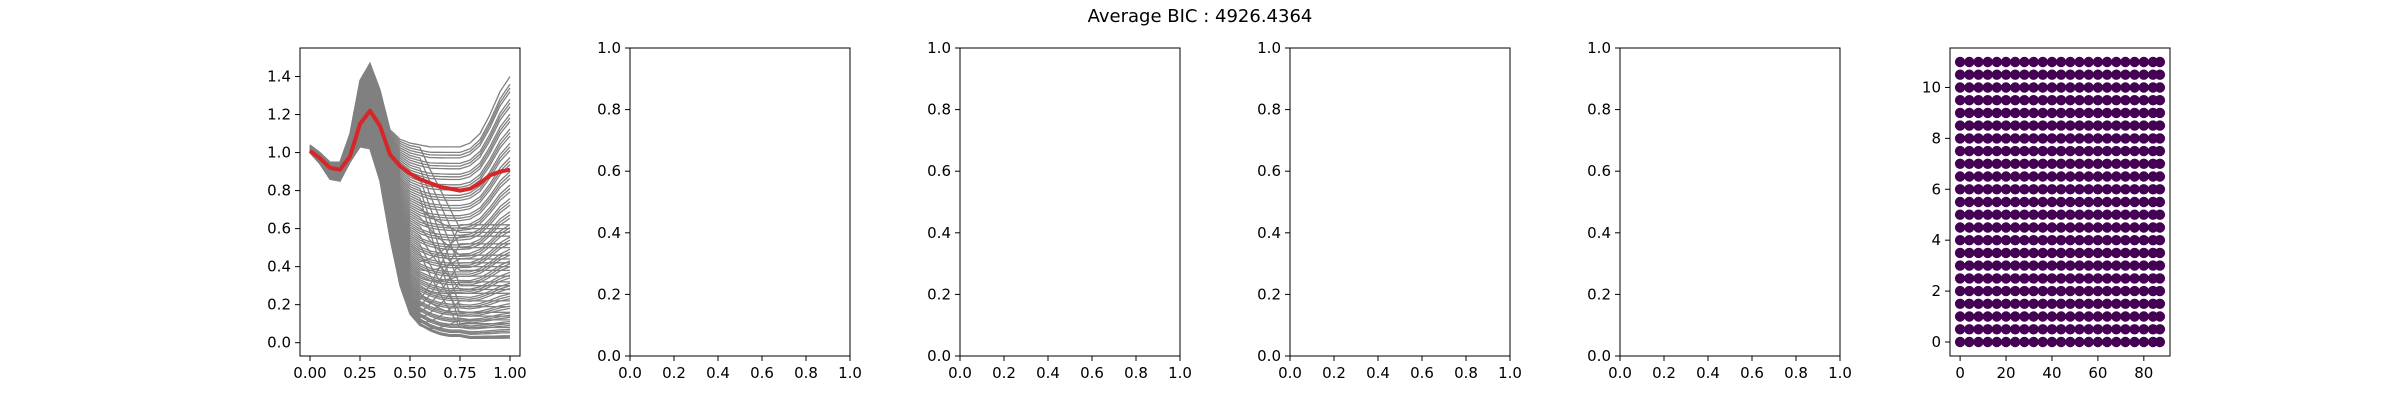 This screenshot has width=2400, height=400. What do you see at coordinates (1931, 87) in the screenshot?
I see `y-tick-label: 10` at bounding box center [1931, 87].